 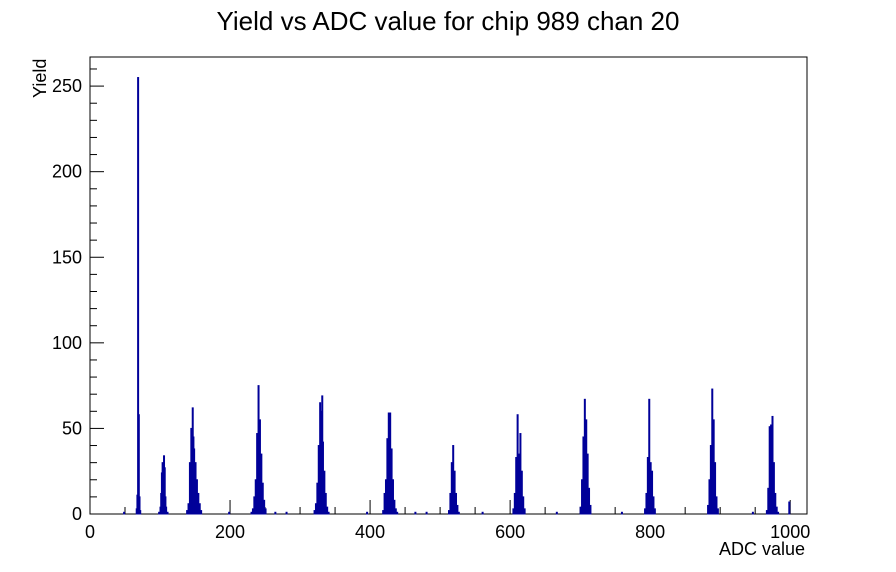 I want to click on y-axis: 0 50 100 150 200 250, so click(x=78, y=296).